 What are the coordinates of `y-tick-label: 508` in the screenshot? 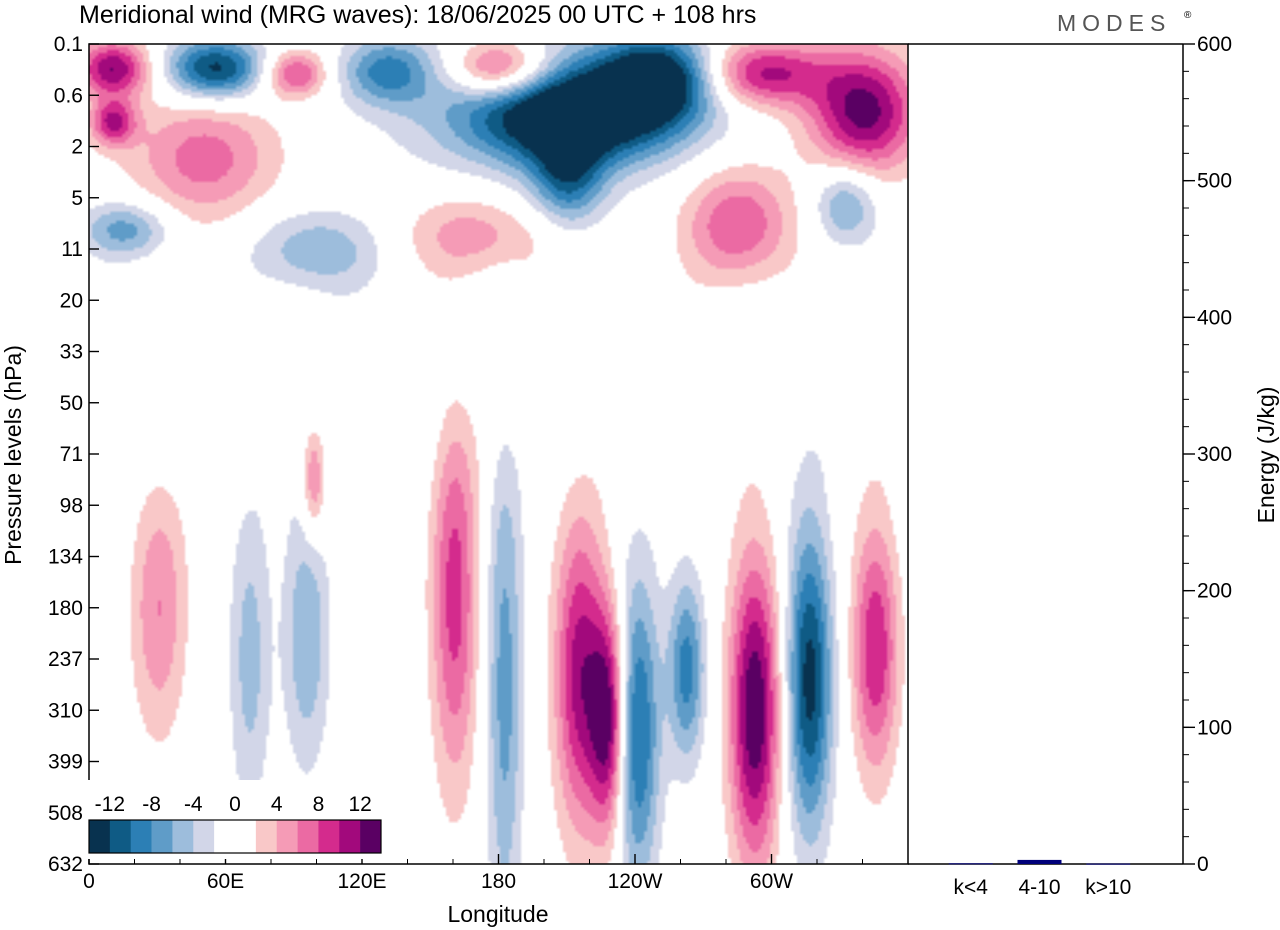 It's located at (65, 813).